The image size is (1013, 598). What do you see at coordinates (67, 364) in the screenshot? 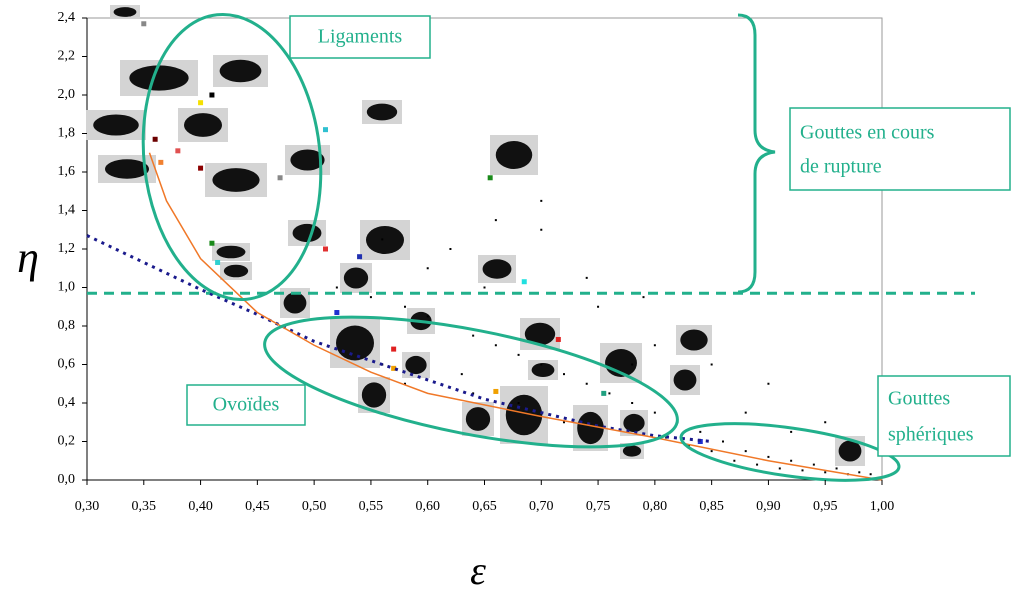
I see `y-tick-label: 0,6` at bounding box center [67, 364].